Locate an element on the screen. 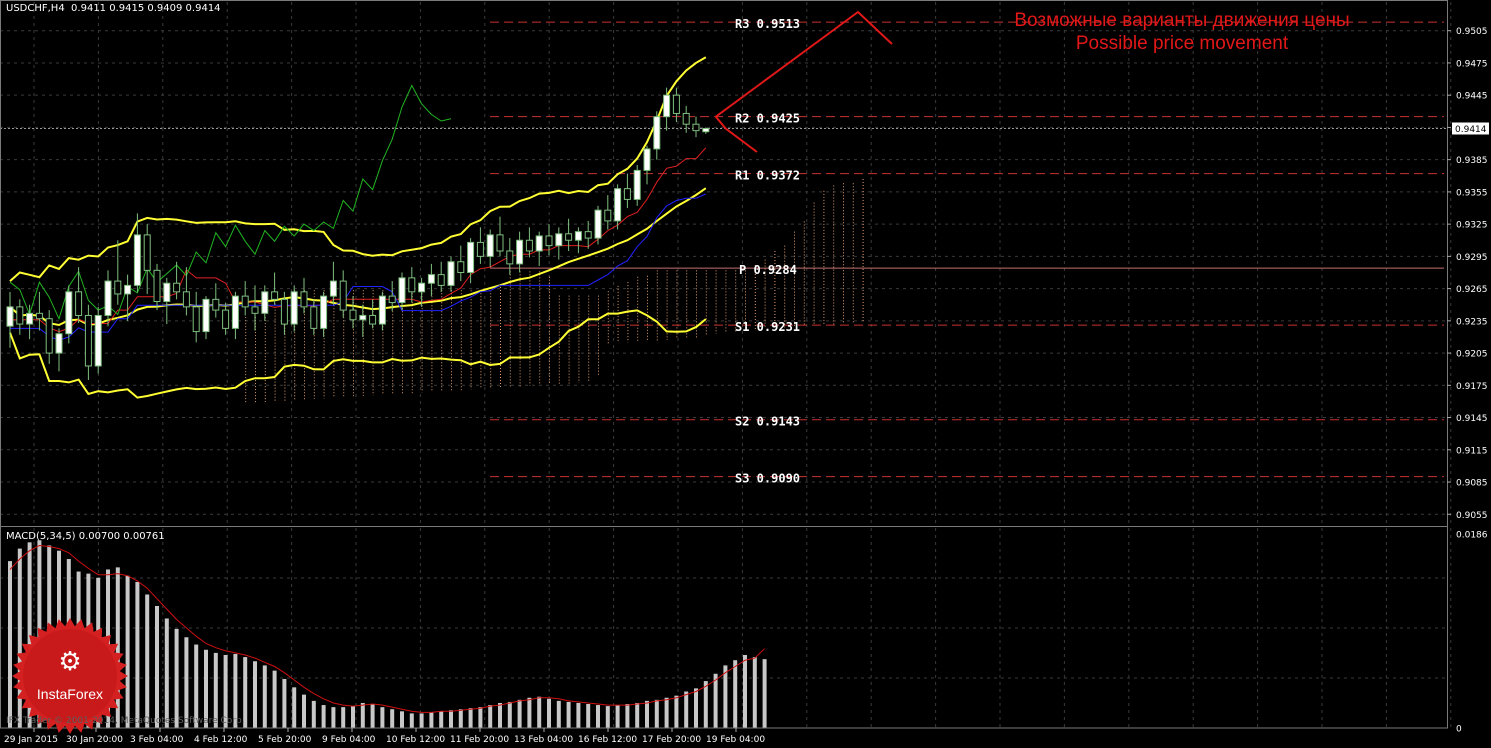 The image size is (1491, 748). y-tick-label: 0.9115 is located at coordinates (1472, 451).